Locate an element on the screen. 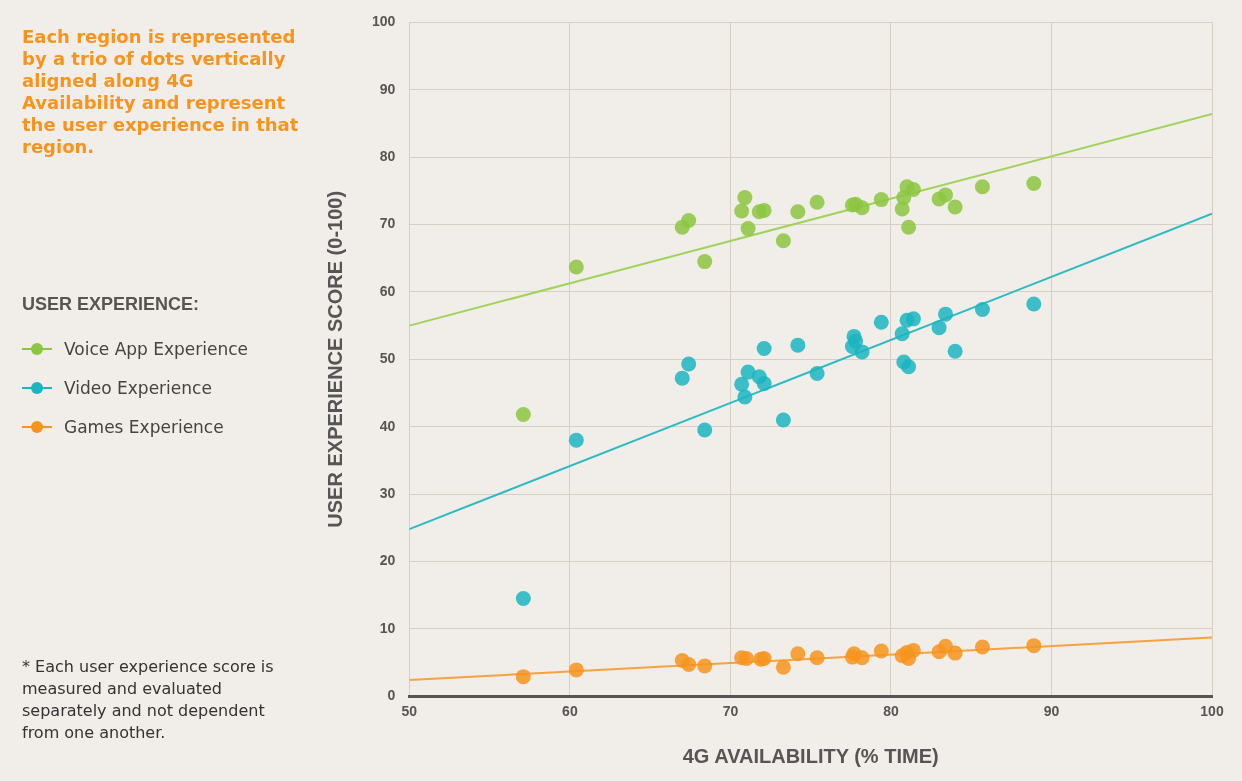 This screenshot has height=781, width=1242. x-tick-label: 60 is located at coordinates (570, 711).